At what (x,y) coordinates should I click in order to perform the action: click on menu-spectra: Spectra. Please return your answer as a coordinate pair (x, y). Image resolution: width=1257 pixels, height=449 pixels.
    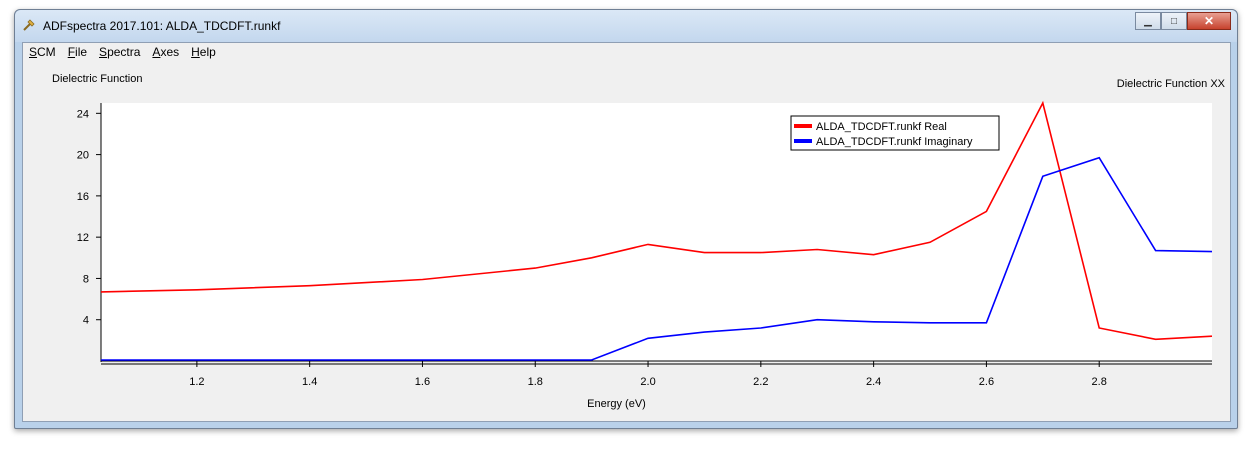
    Looking at the image, I should click on (119, 53).